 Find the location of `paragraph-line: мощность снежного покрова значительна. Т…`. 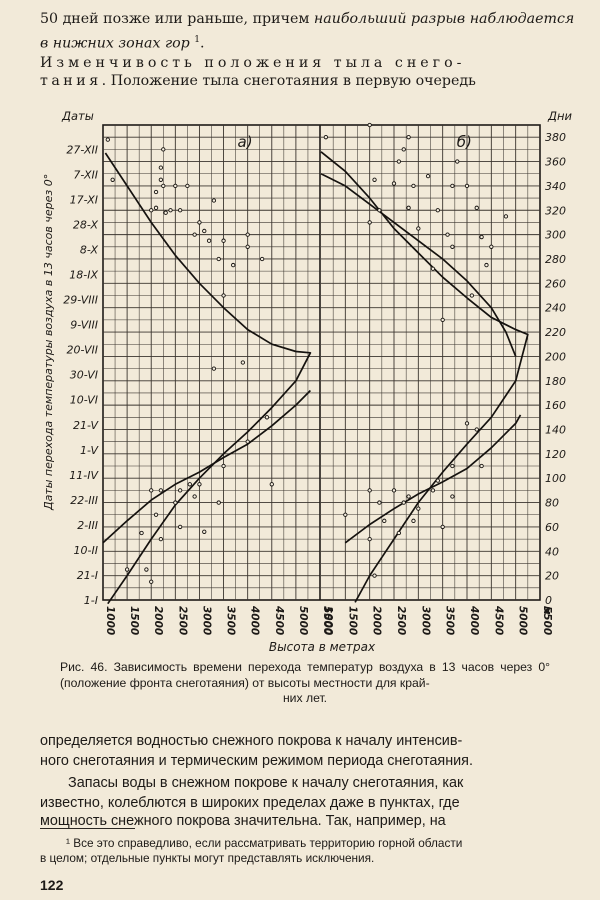

paragraph-line: мощность снежного покрова значительна. Т… is located at coordinates (243, 821).